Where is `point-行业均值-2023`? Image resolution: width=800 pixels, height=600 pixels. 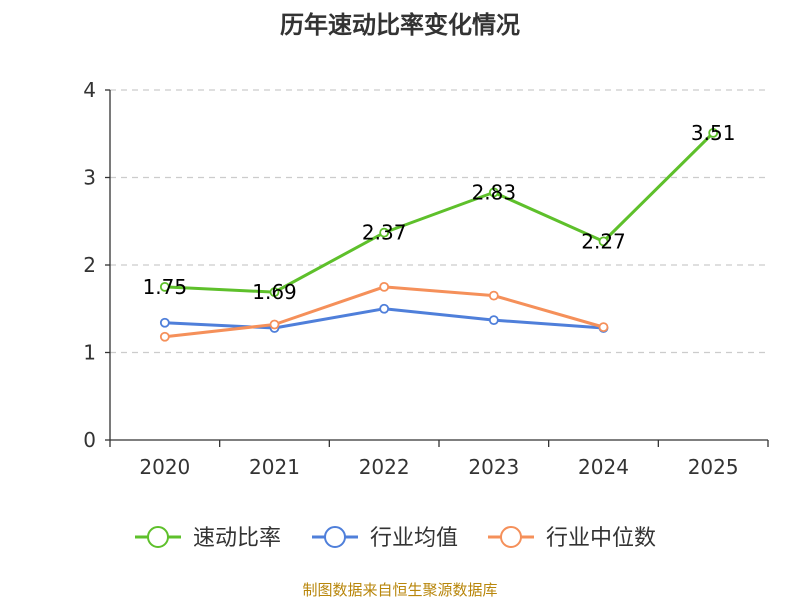 point-行业均值-2023 is located at coordinates (493, 320).